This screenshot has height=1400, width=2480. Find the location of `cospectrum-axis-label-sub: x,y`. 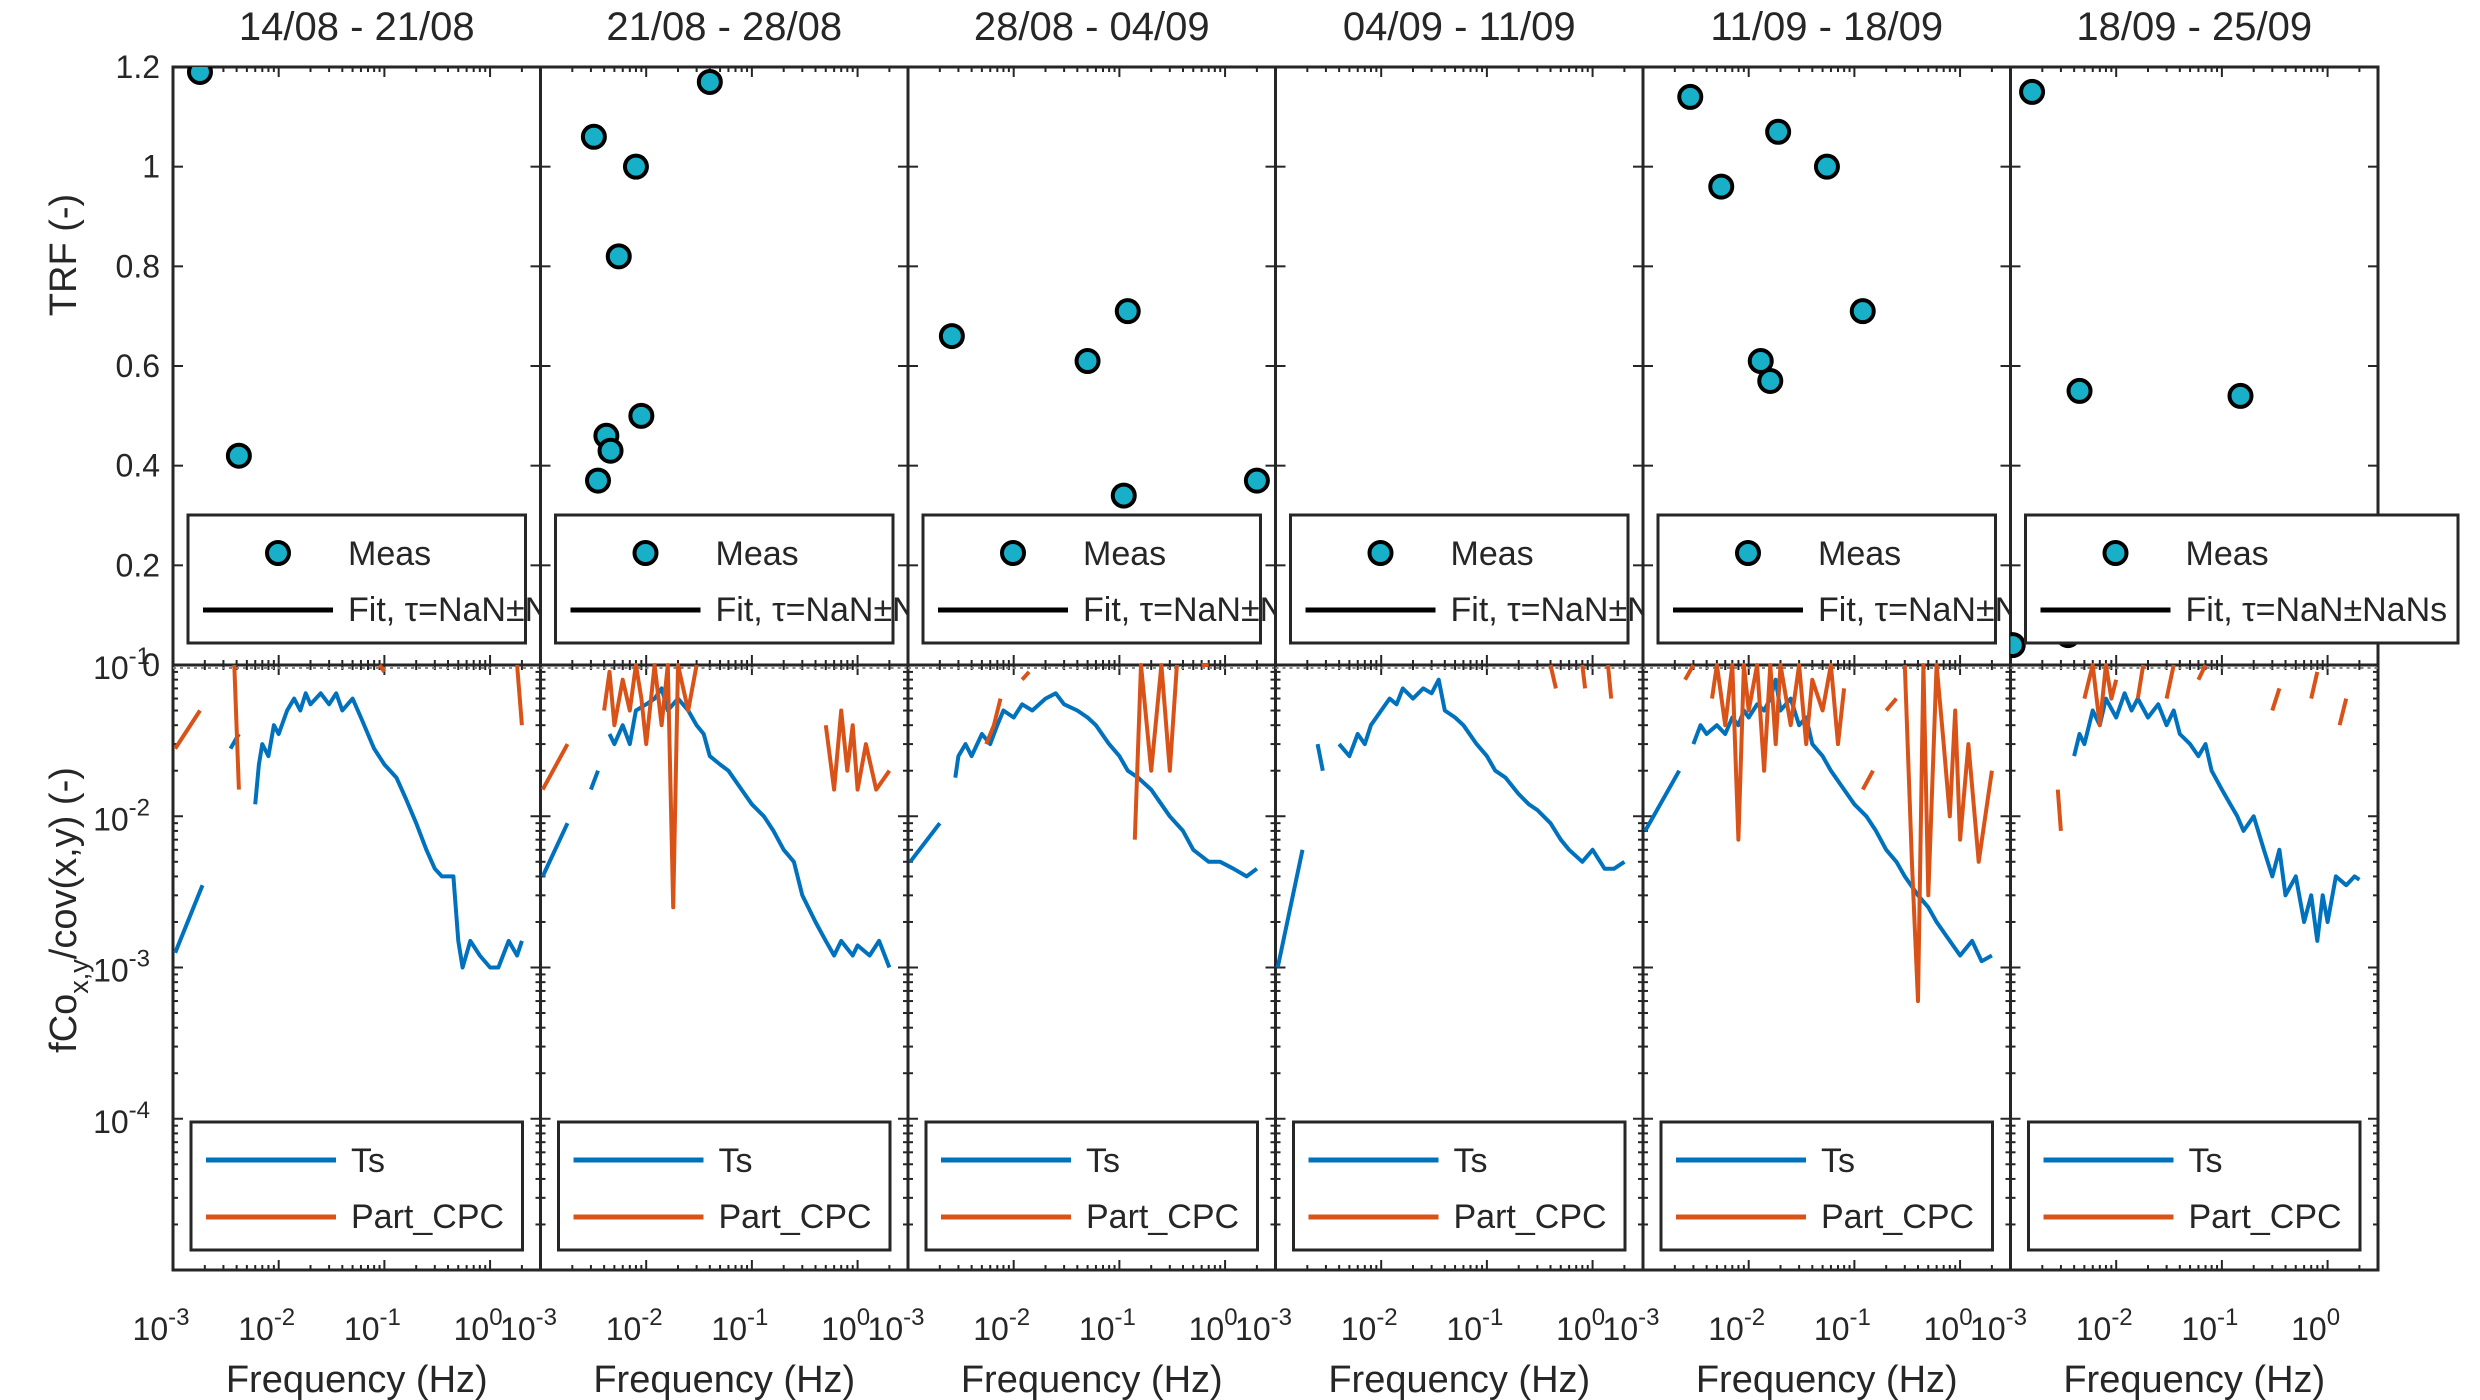

cospectrum-axis-label-sub: x,y is located at coordinates (79, 976).